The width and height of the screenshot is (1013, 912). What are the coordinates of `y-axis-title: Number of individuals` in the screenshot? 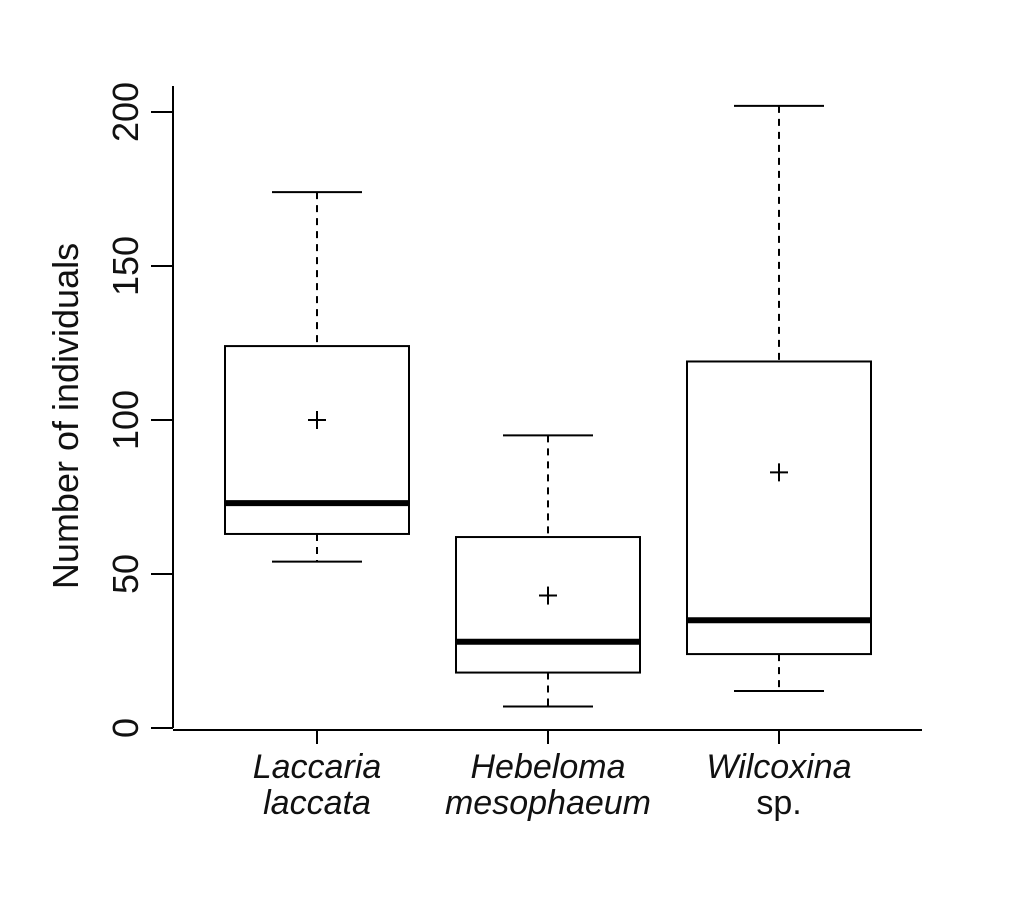 It's located at (65, 416).